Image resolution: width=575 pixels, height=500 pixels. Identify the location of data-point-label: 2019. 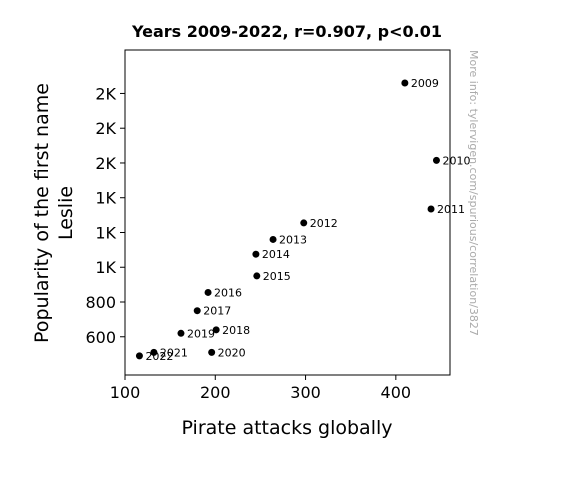
(201, 333).